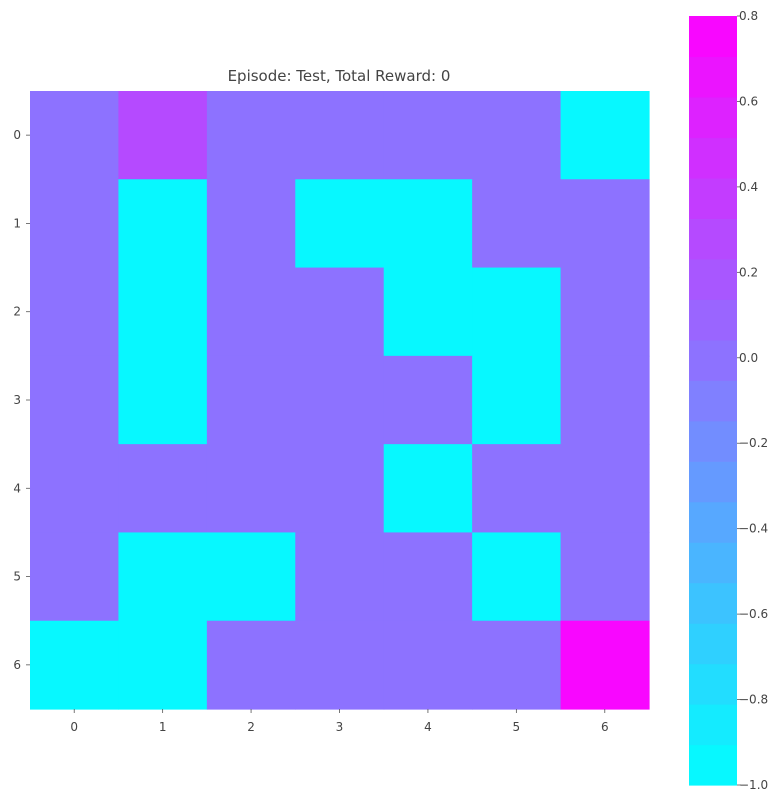 The image size is (779, 804). I want to click on heatmap-cell-r5-c3, so click(340, 577).